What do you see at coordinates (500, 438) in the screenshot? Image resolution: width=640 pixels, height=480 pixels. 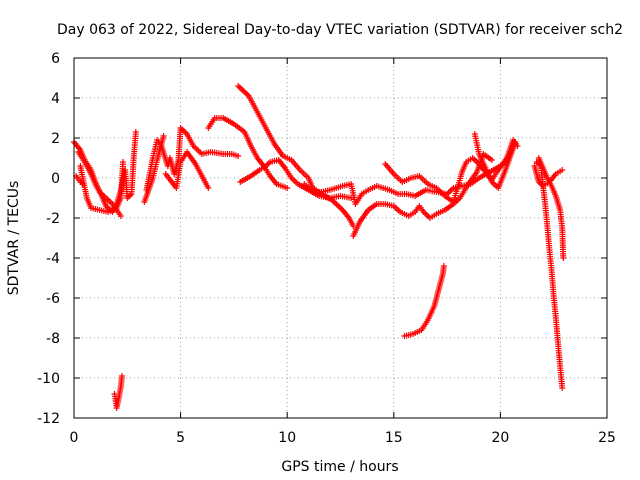 I see `x-tick-label: 20` at bounding box center [500, 438].